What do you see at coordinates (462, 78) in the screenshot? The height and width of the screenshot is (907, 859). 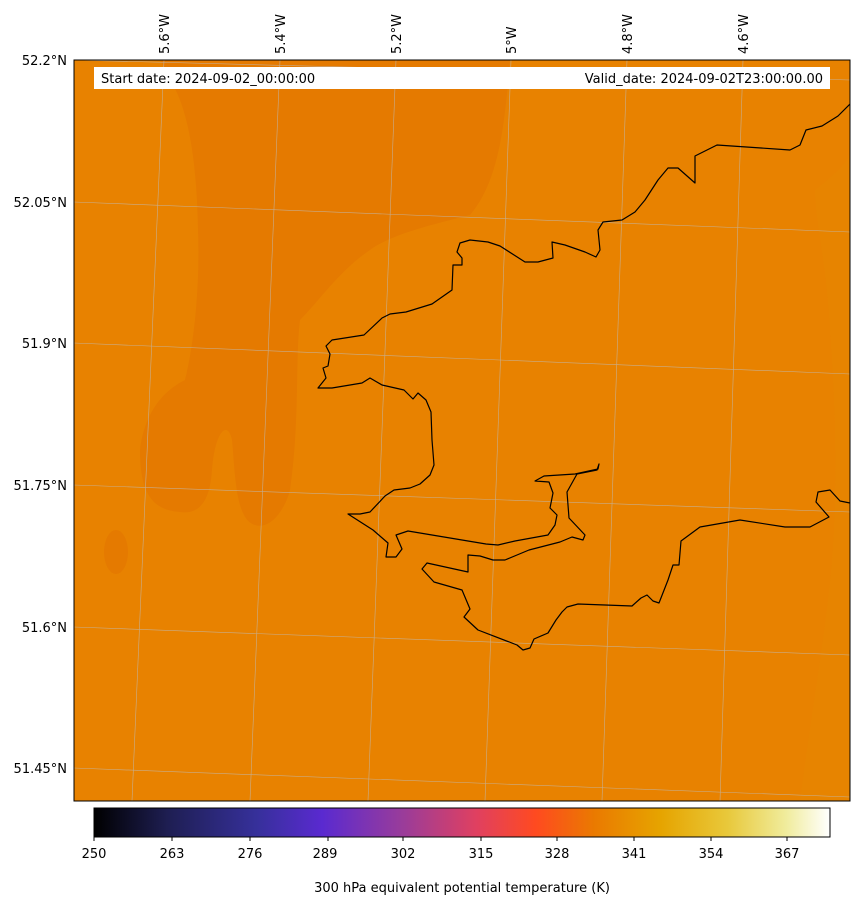 I see `header-box` at bounding box center [462, 78].